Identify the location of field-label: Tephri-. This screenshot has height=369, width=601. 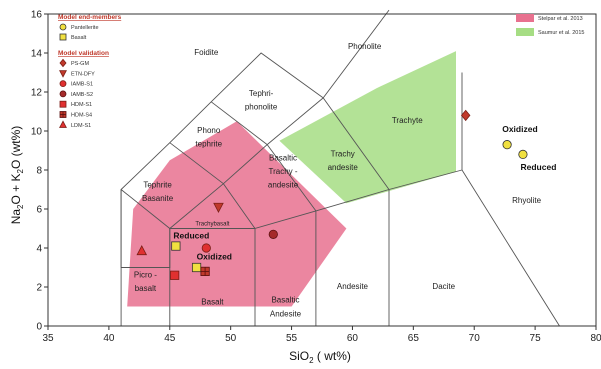
(261, 93).